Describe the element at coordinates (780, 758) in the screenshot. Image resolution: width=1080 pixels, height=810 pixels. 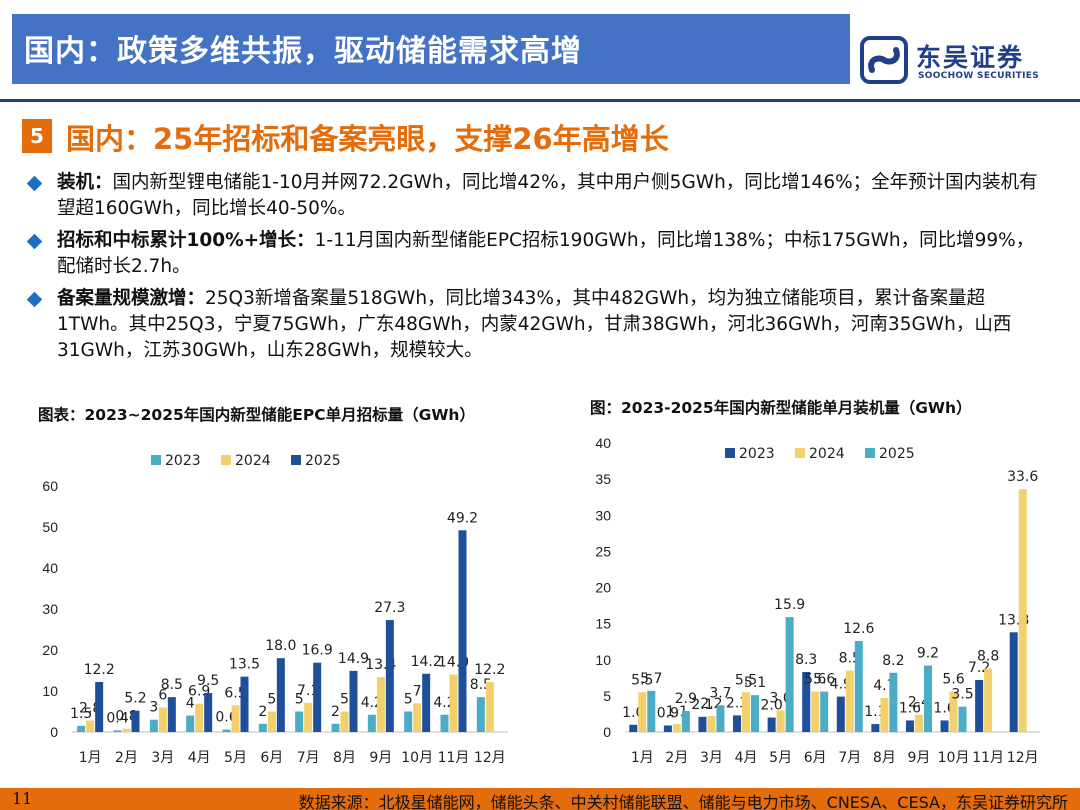
I see `x-tick-label: 5月` at that location.